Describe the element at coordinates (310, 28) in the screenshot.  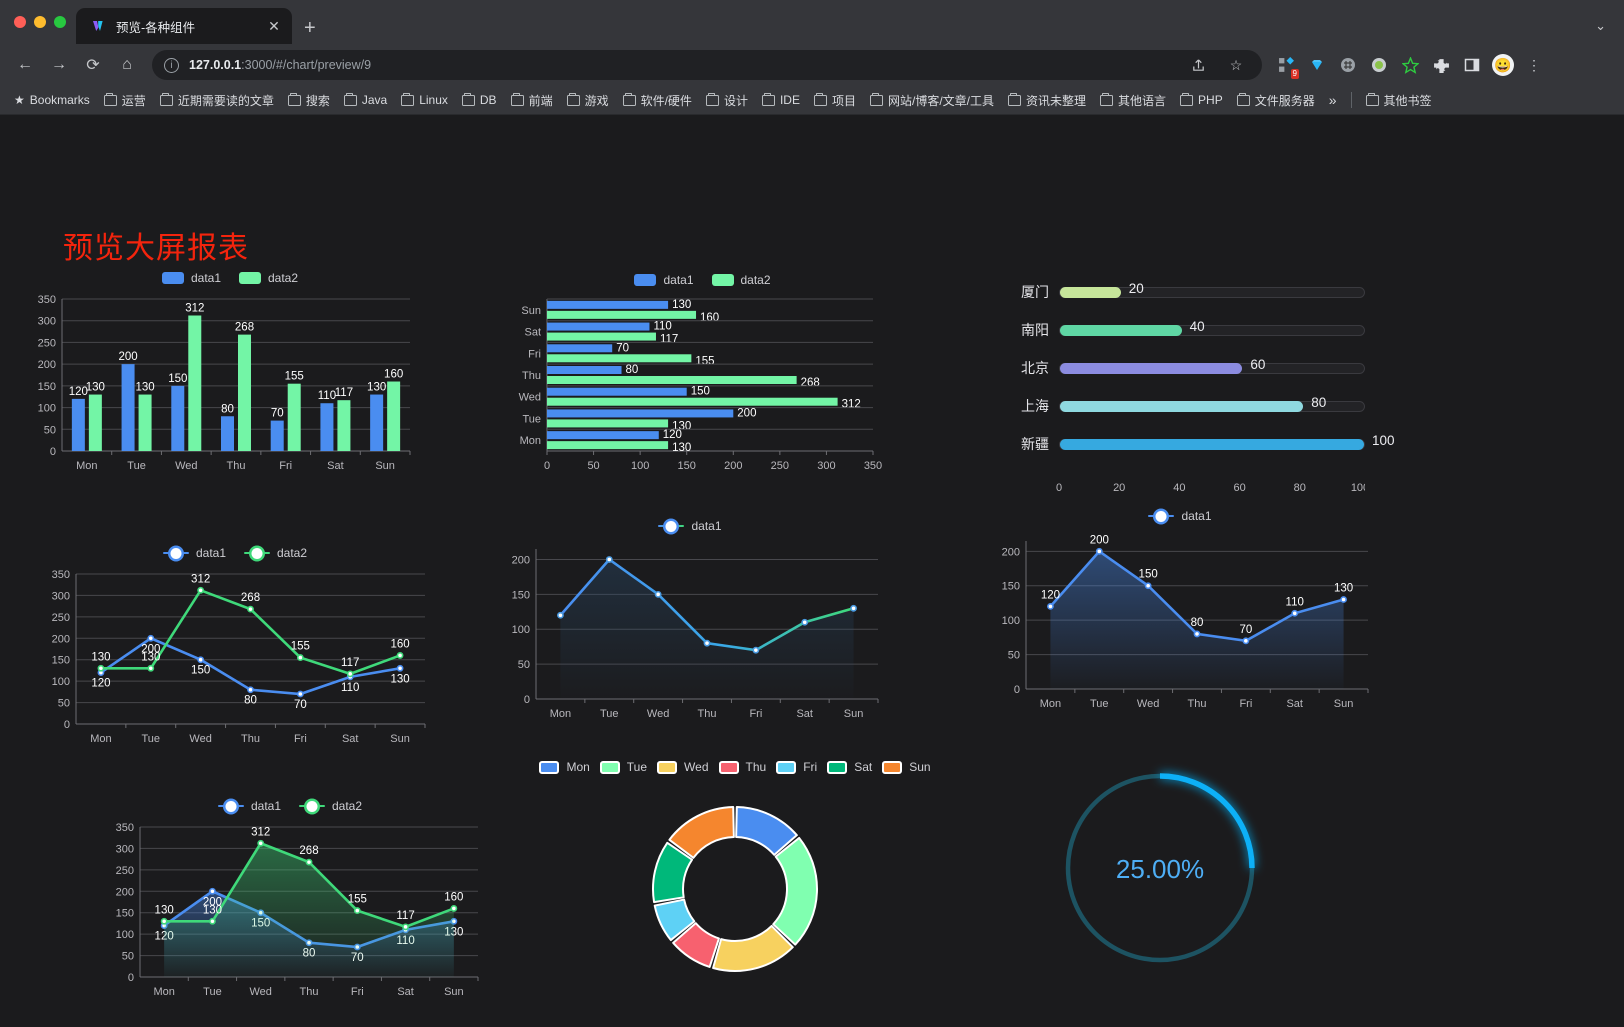
I see `new-tab-button: +` at that location.